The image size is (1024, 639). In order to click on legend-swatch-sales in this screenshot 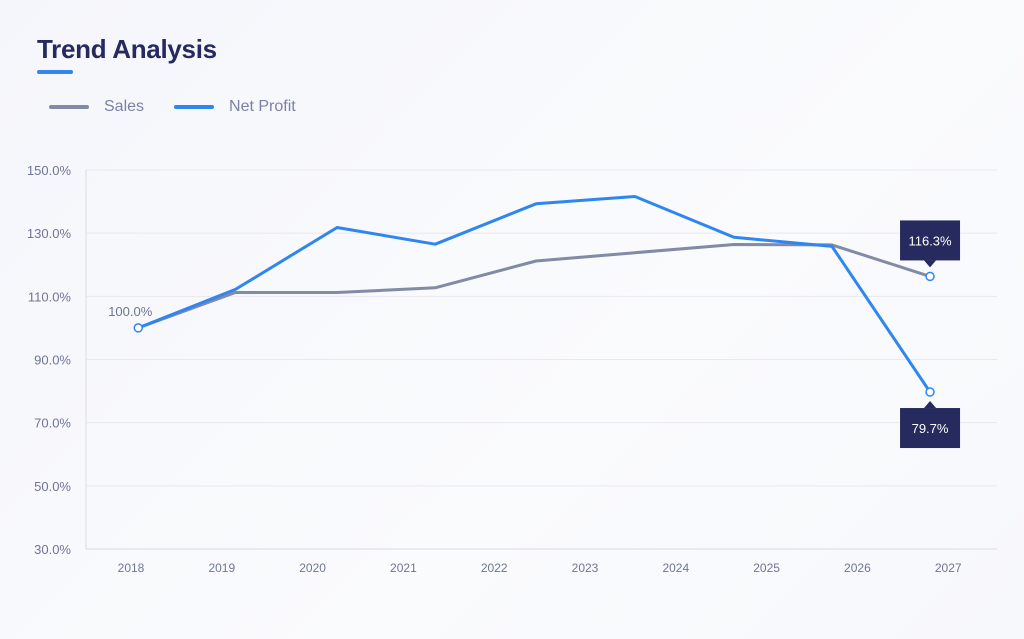, I will do `click(69, 107)`.